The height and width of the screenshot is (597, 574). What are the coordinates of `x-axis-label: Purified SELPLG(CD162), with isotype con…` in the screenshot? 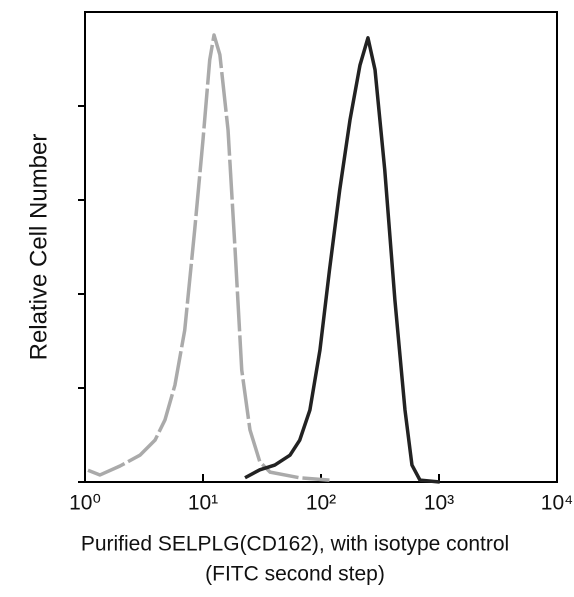 It's located at (295, 544).